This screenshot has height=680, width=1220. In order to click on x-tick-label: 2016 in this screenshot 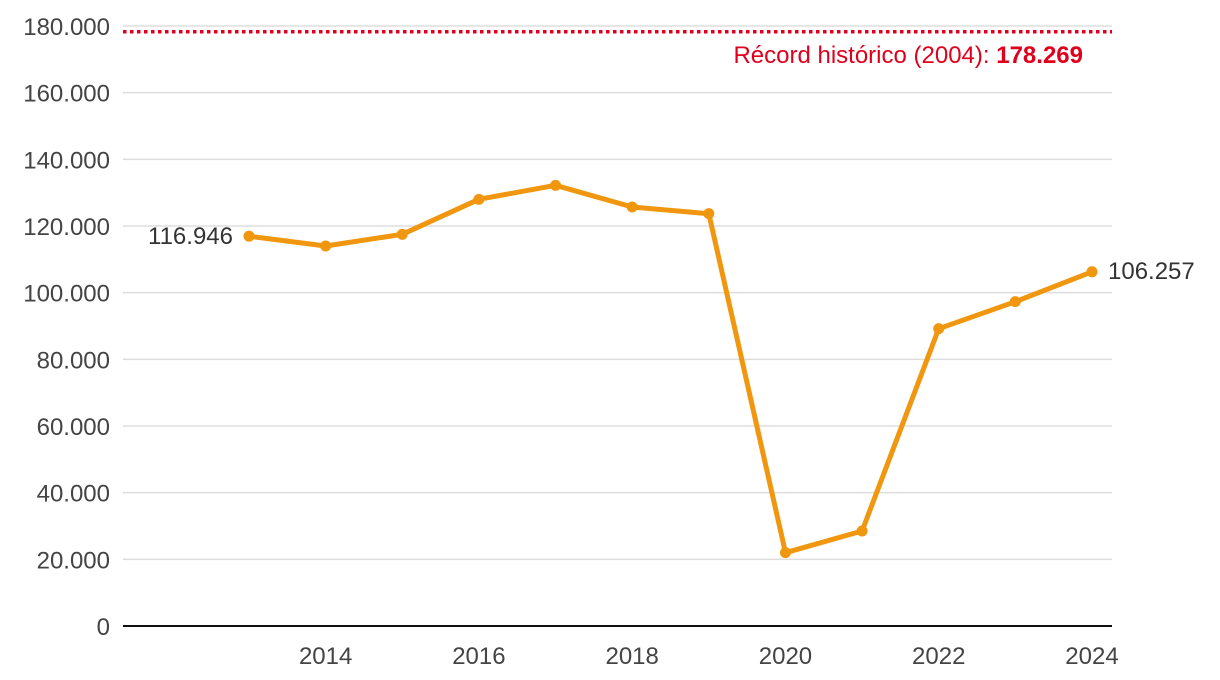, I will do `click(478, 656)`.